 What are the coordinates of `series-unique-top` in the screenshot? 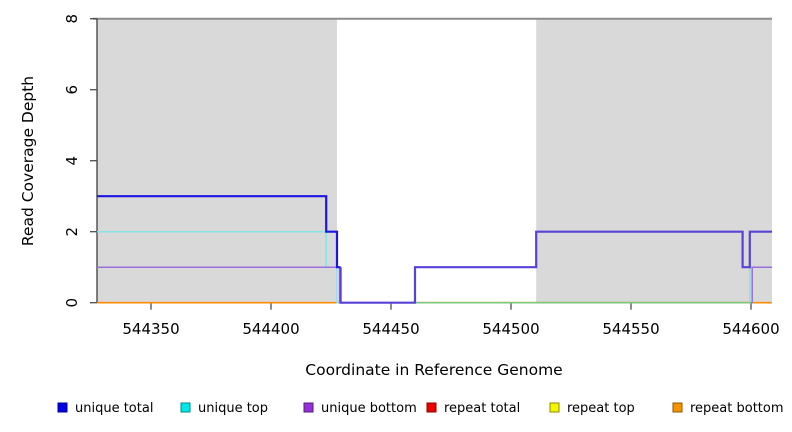 It's located at (434, 267).